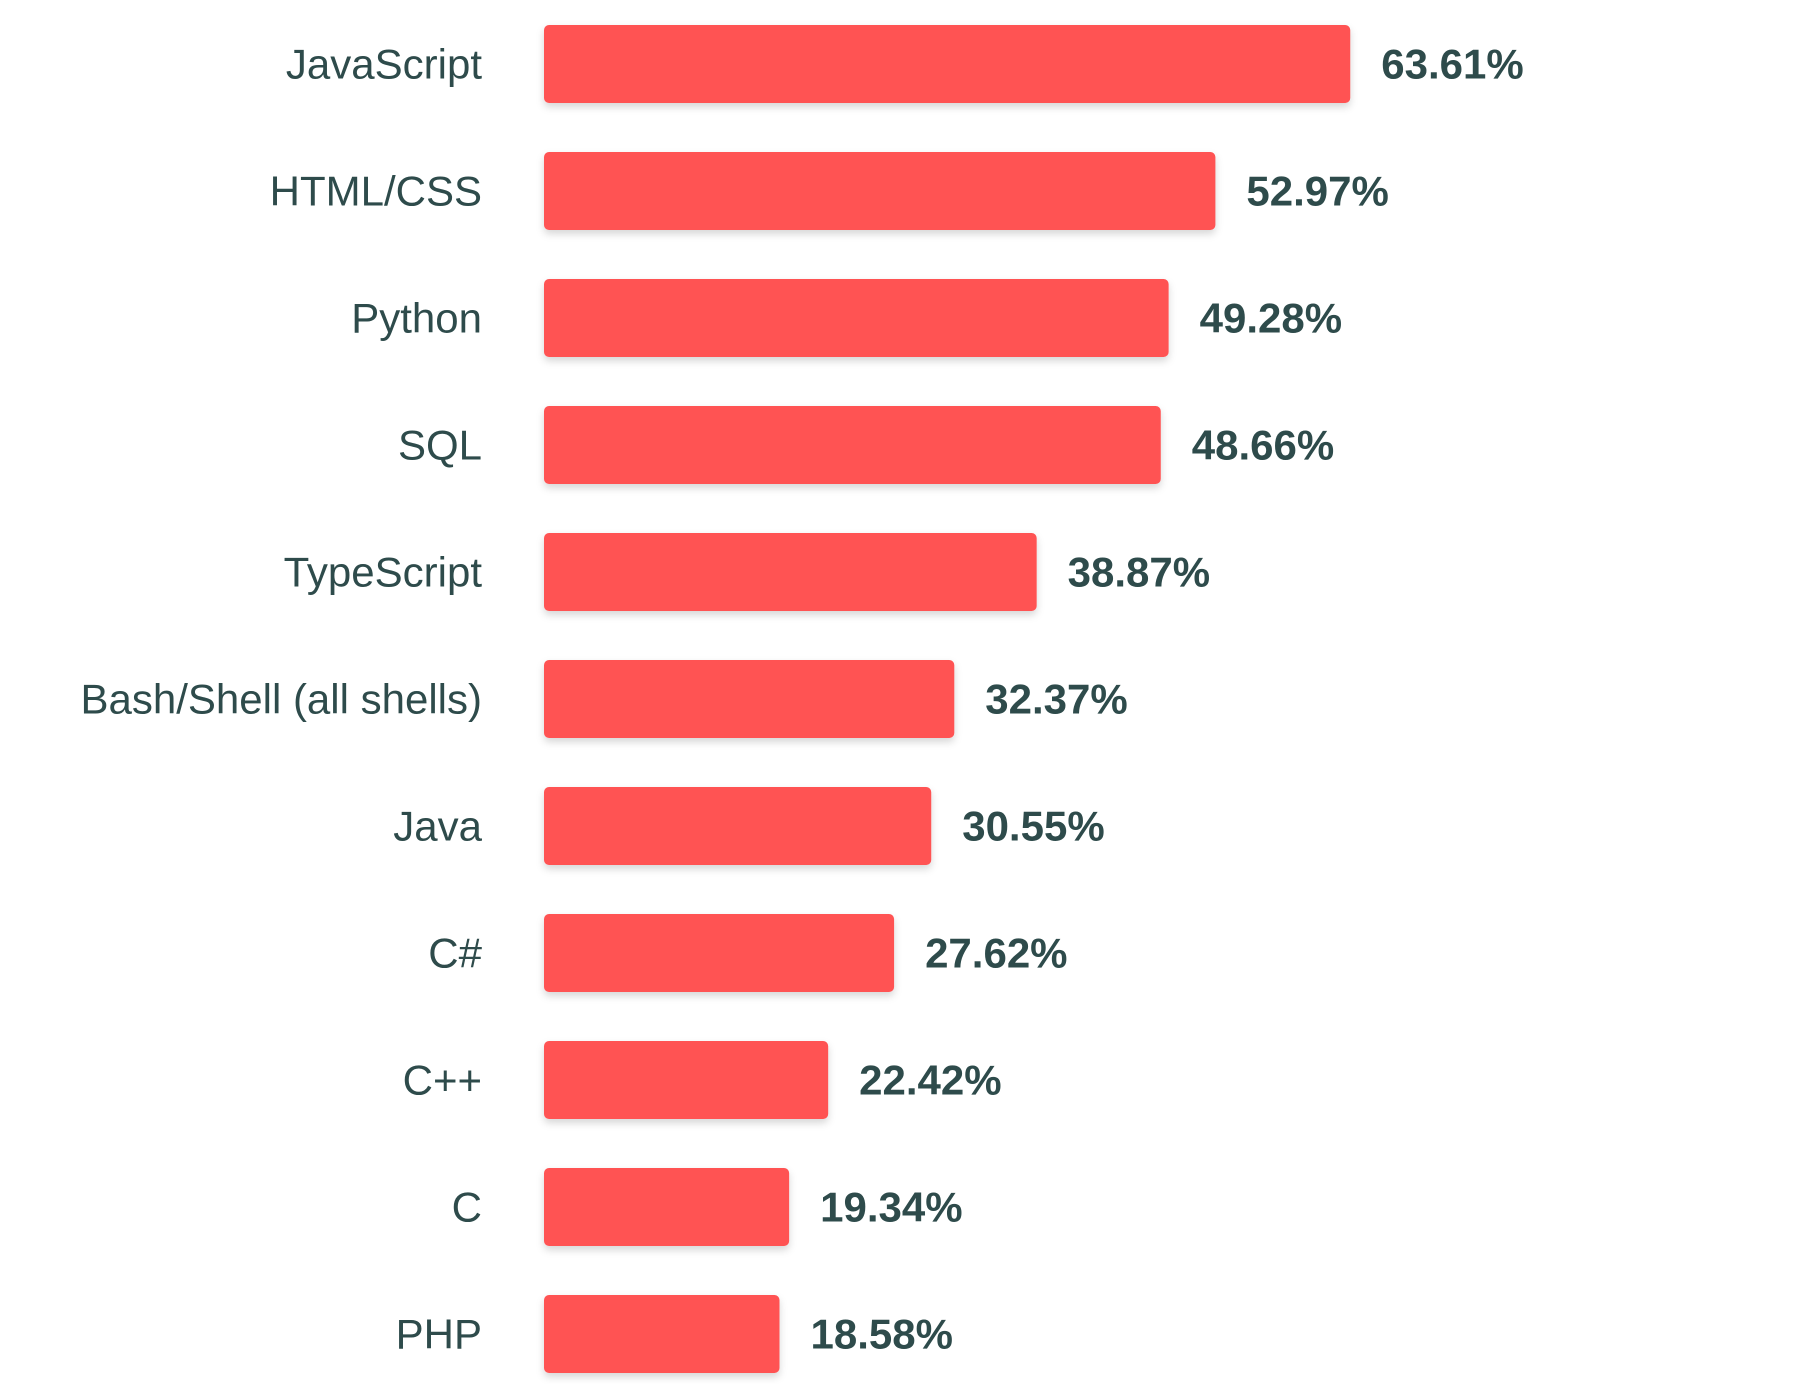 The height and width of the screenshot is (1384, 1794). What do you see at coordinates (882, 1334) in the screenshot?
I see `value-label-10: 18.58%` at bounding box center [882, 1334].